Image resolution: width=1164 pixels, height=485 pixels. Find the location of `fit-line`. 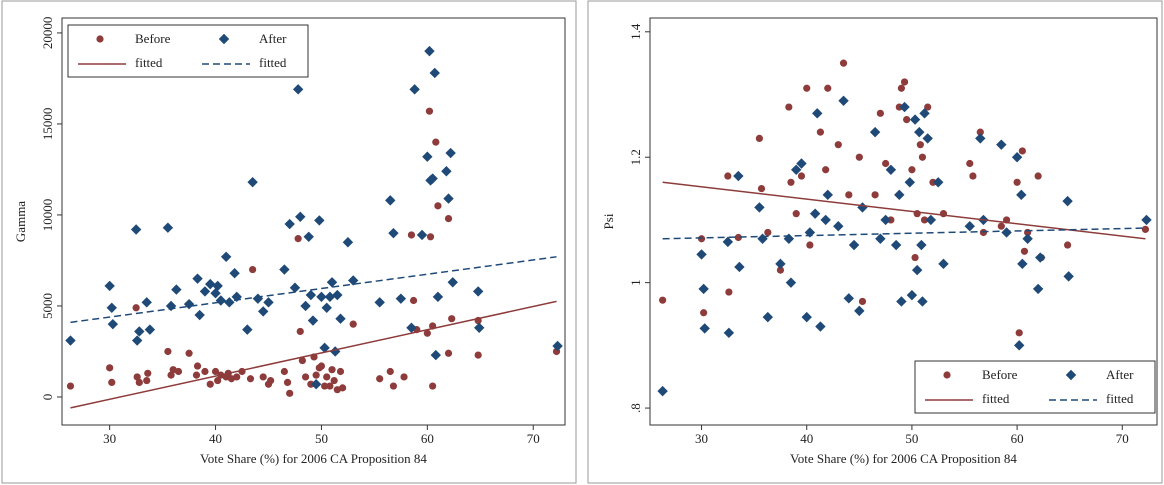

fit-line is located at coordinates (313, 290).